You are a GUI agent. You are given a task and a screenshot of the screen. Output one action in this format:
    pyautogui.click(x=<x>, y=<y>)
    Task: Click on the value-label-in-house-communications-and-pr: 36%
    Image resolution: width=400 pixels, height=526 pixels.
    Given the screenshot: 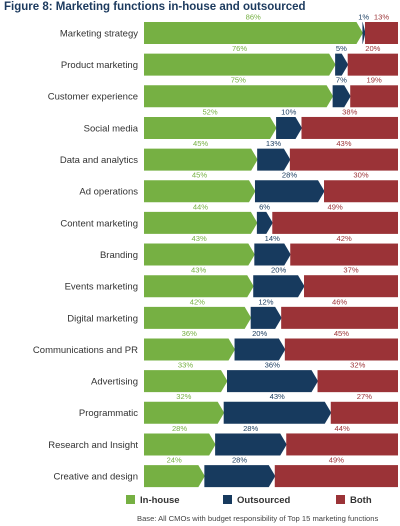 What is the action you would take?
    pyautogui.click(x=189, y=333)
    